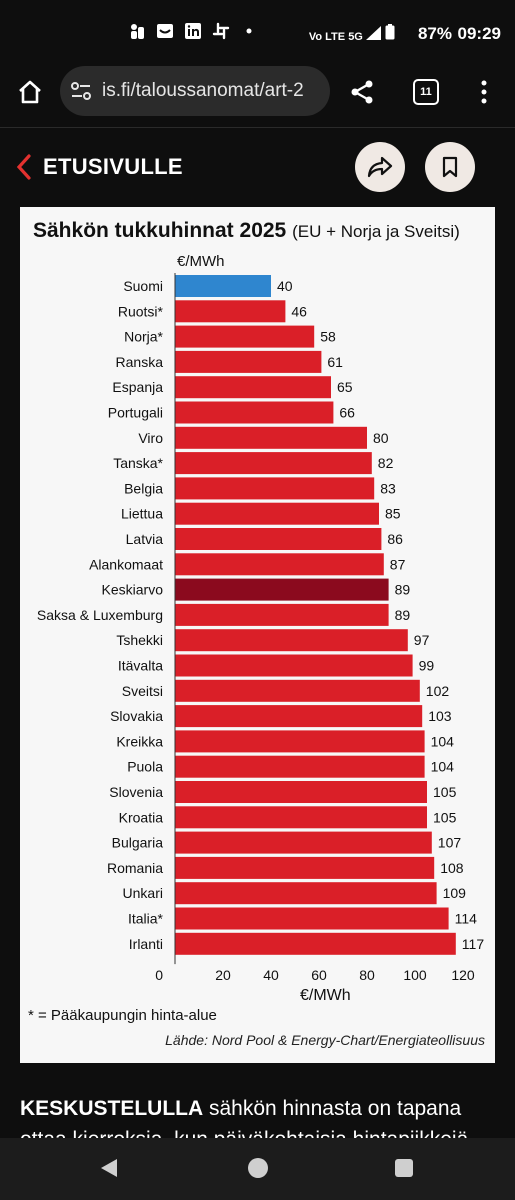 The image size is (515, 1200). I want to click on x-tick-label-5: 100, so click(415, 975).